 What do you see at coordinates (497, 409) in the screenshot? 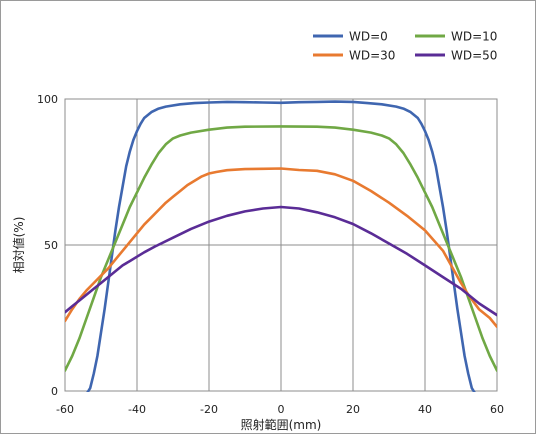
I see `x-tick-label: 60` at bounding box center [497, 409].